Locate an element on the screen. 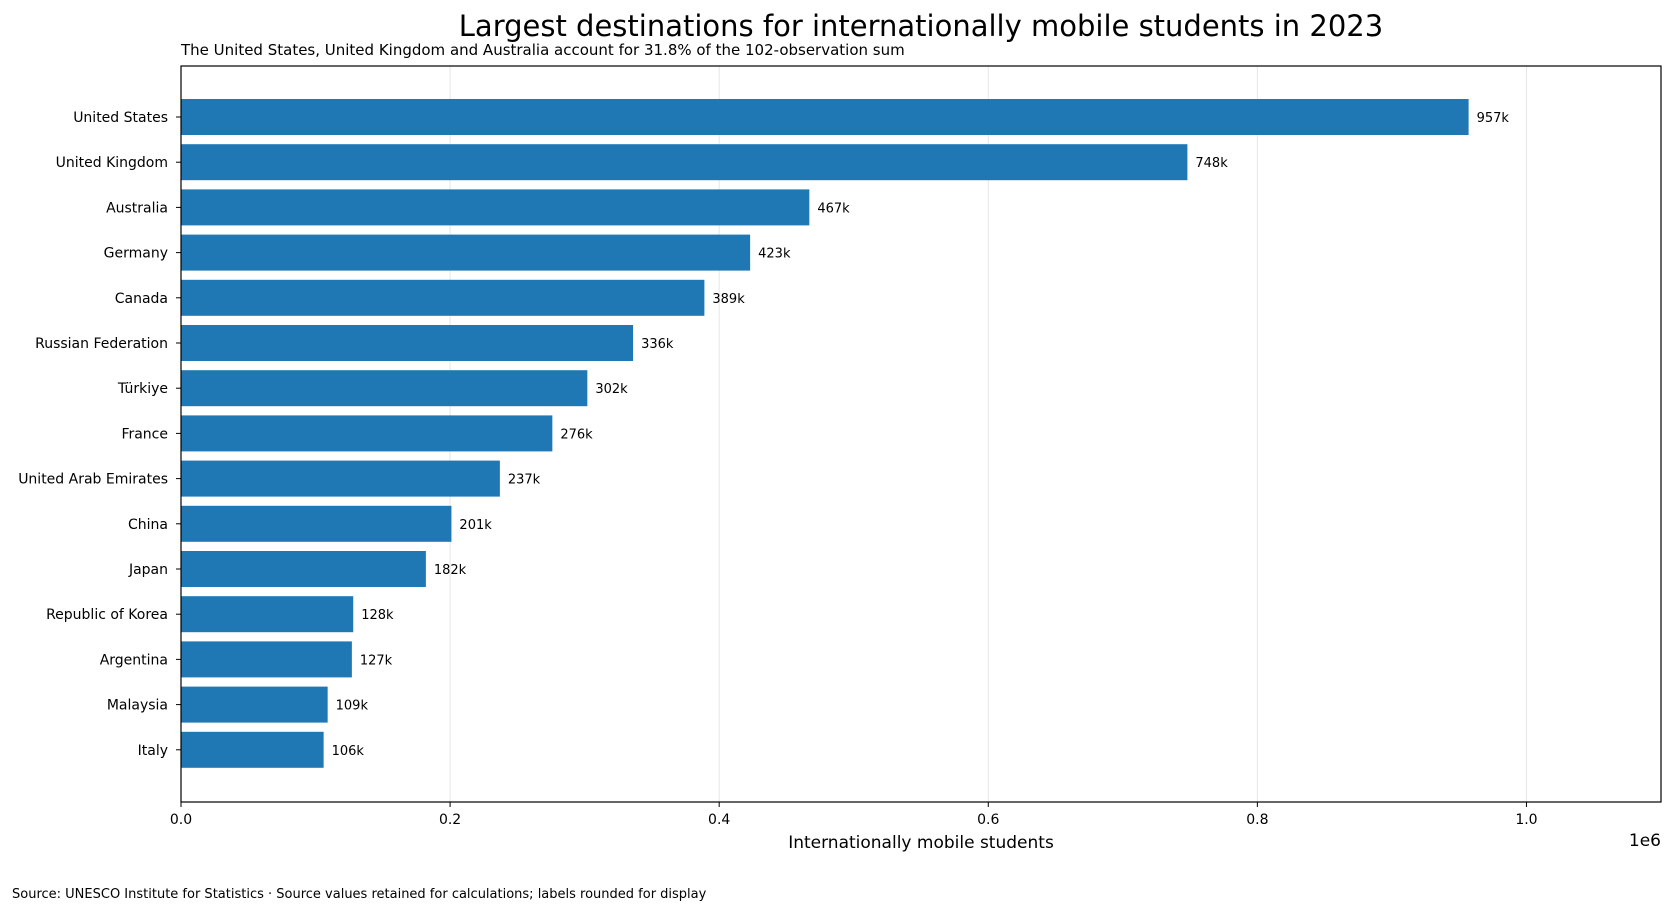  x-axis-offset-label: 1e6 is located at coordinates (1645, 841).